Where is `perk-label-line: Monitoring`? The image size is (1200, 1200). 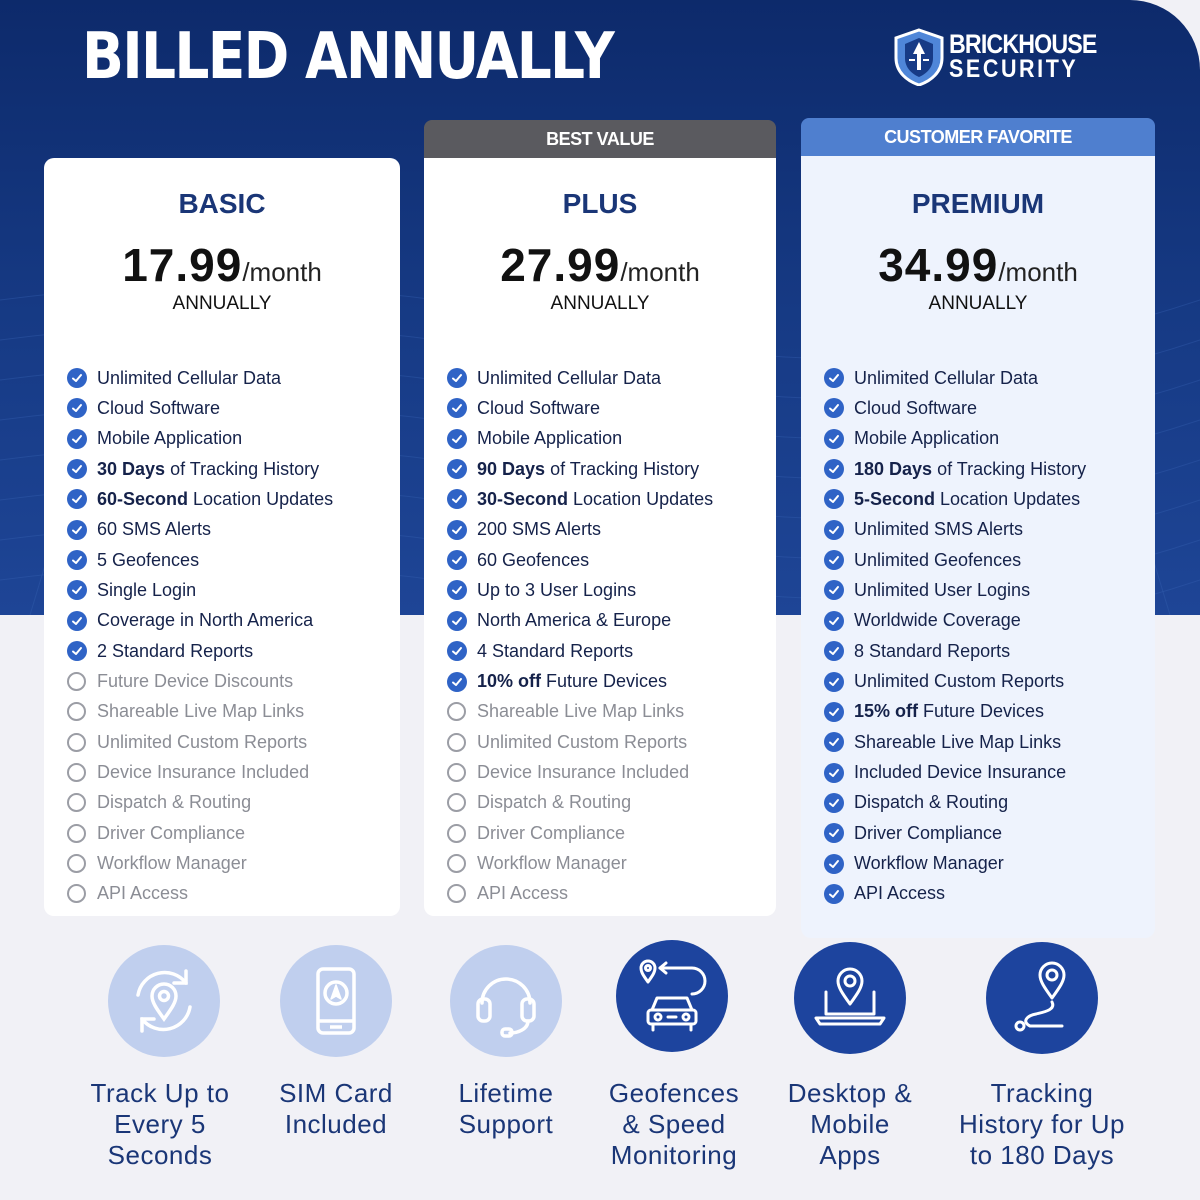
perk-label-line: Monitoring is located at coordinates (674, 1155).